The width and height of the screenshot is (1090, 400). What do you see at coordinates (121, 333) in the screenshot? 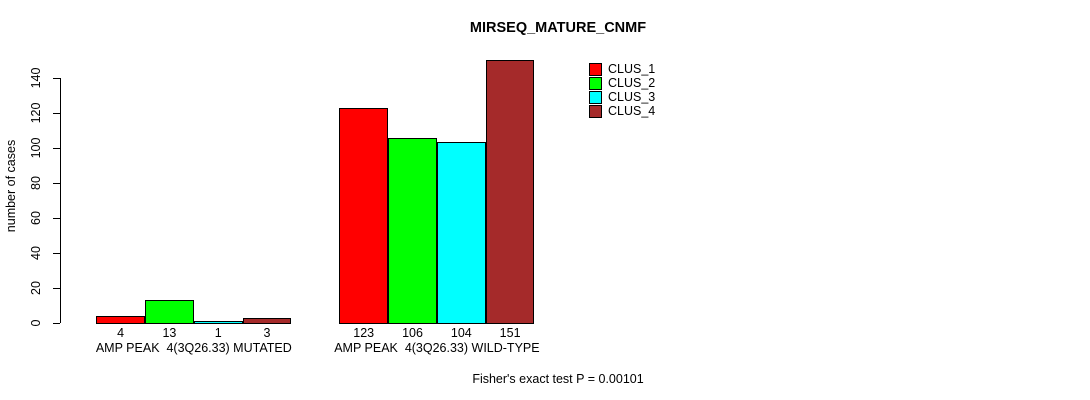
I see `bar-value-label: 4` at bounding box center [121, 333].